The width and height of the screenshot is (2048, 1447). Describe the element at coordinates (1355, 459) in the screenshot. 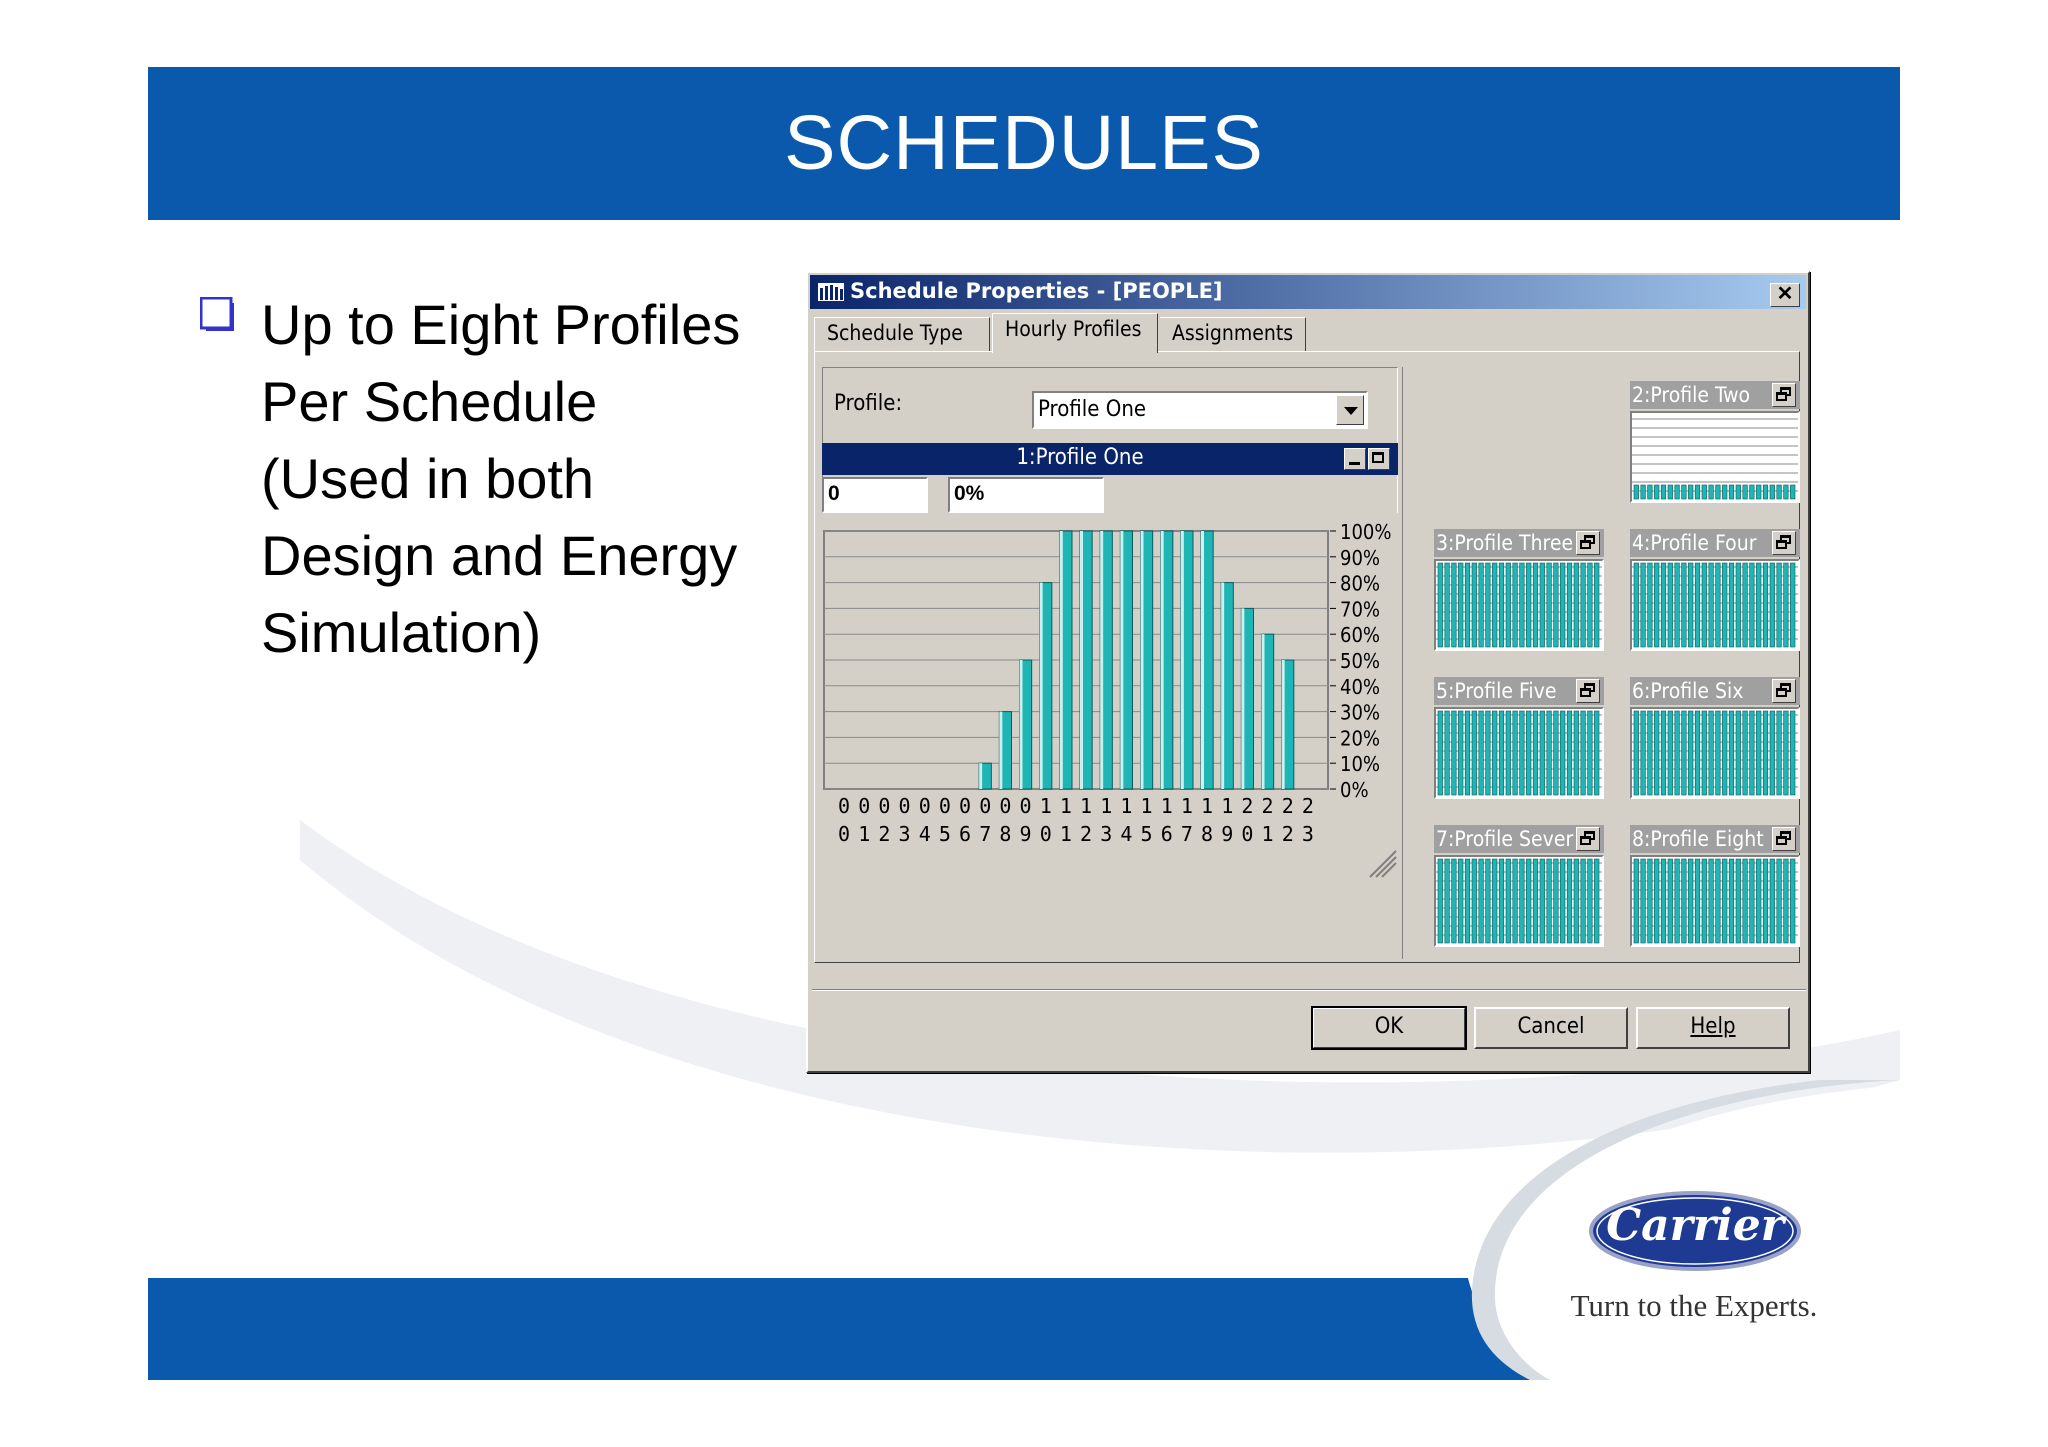

I see `minimize-icon` at that location.